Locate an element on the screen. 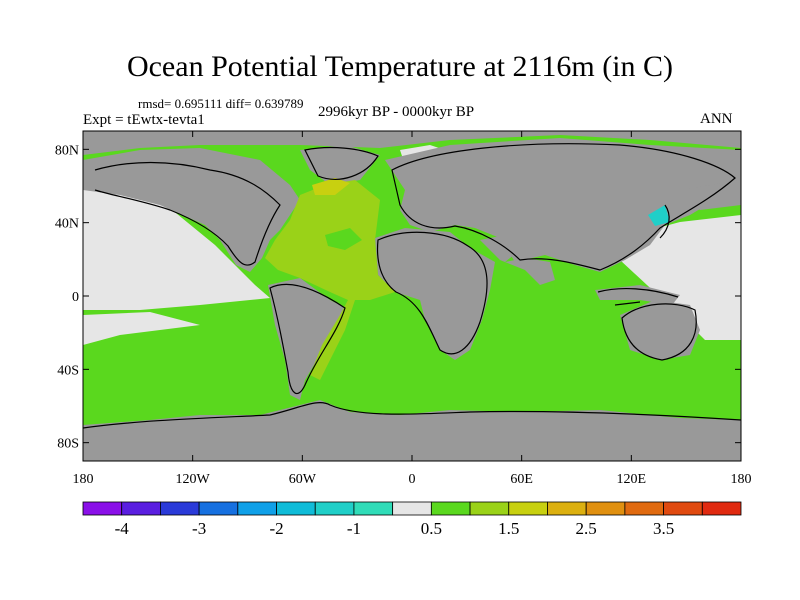  eurasia-land is located at coordinates (563, 205).